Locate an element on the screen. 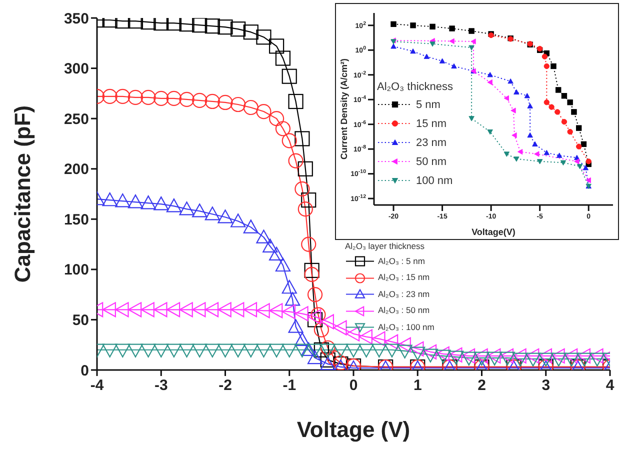  legend-label: Al₂O₃ : 15 nm is located at coordinates (404, 277).